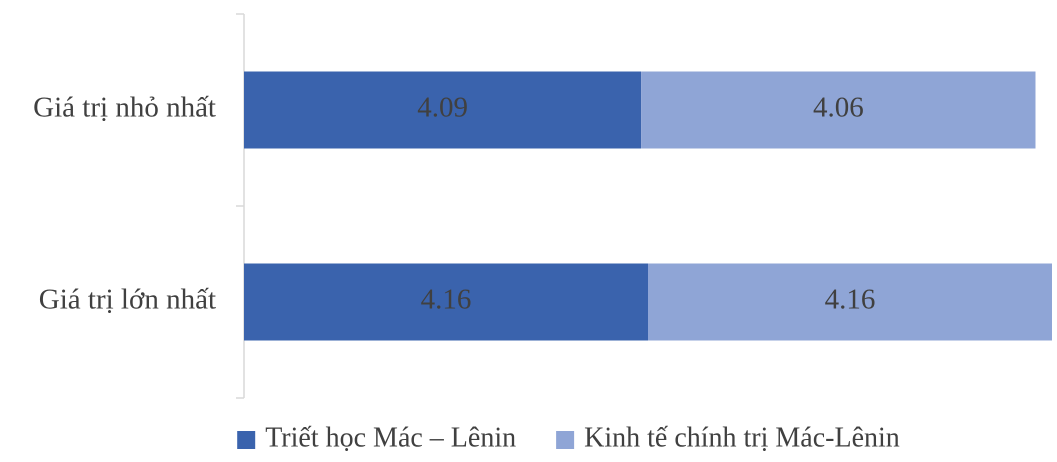  What do you see at coordinates (390, 437) in the screenshot?
I see `legend-label: Triết học Mác – Lênin` at bounding box center [390, 437].